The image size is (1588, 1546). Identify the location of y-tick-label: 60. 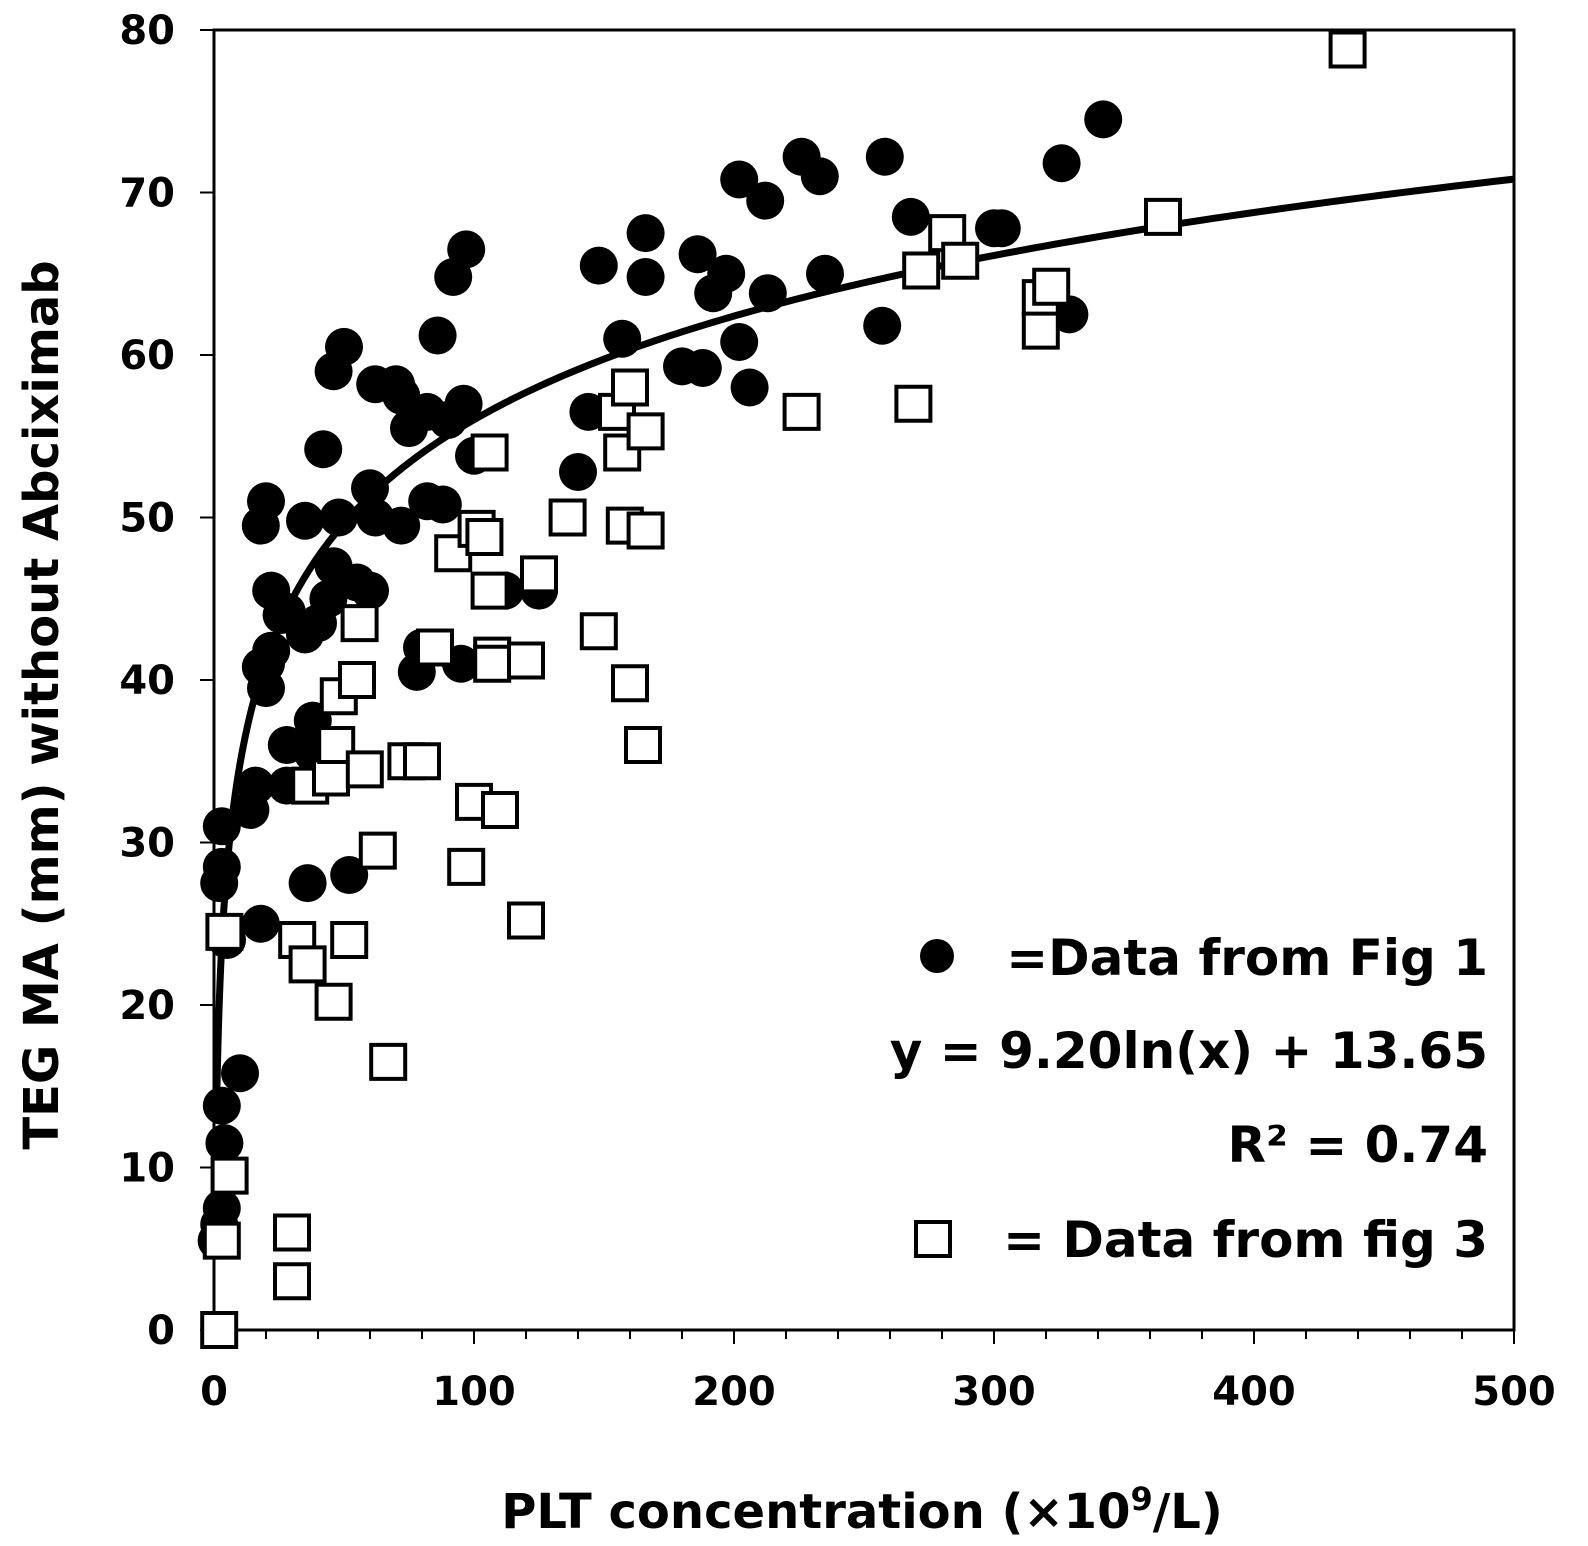
(147, 356).